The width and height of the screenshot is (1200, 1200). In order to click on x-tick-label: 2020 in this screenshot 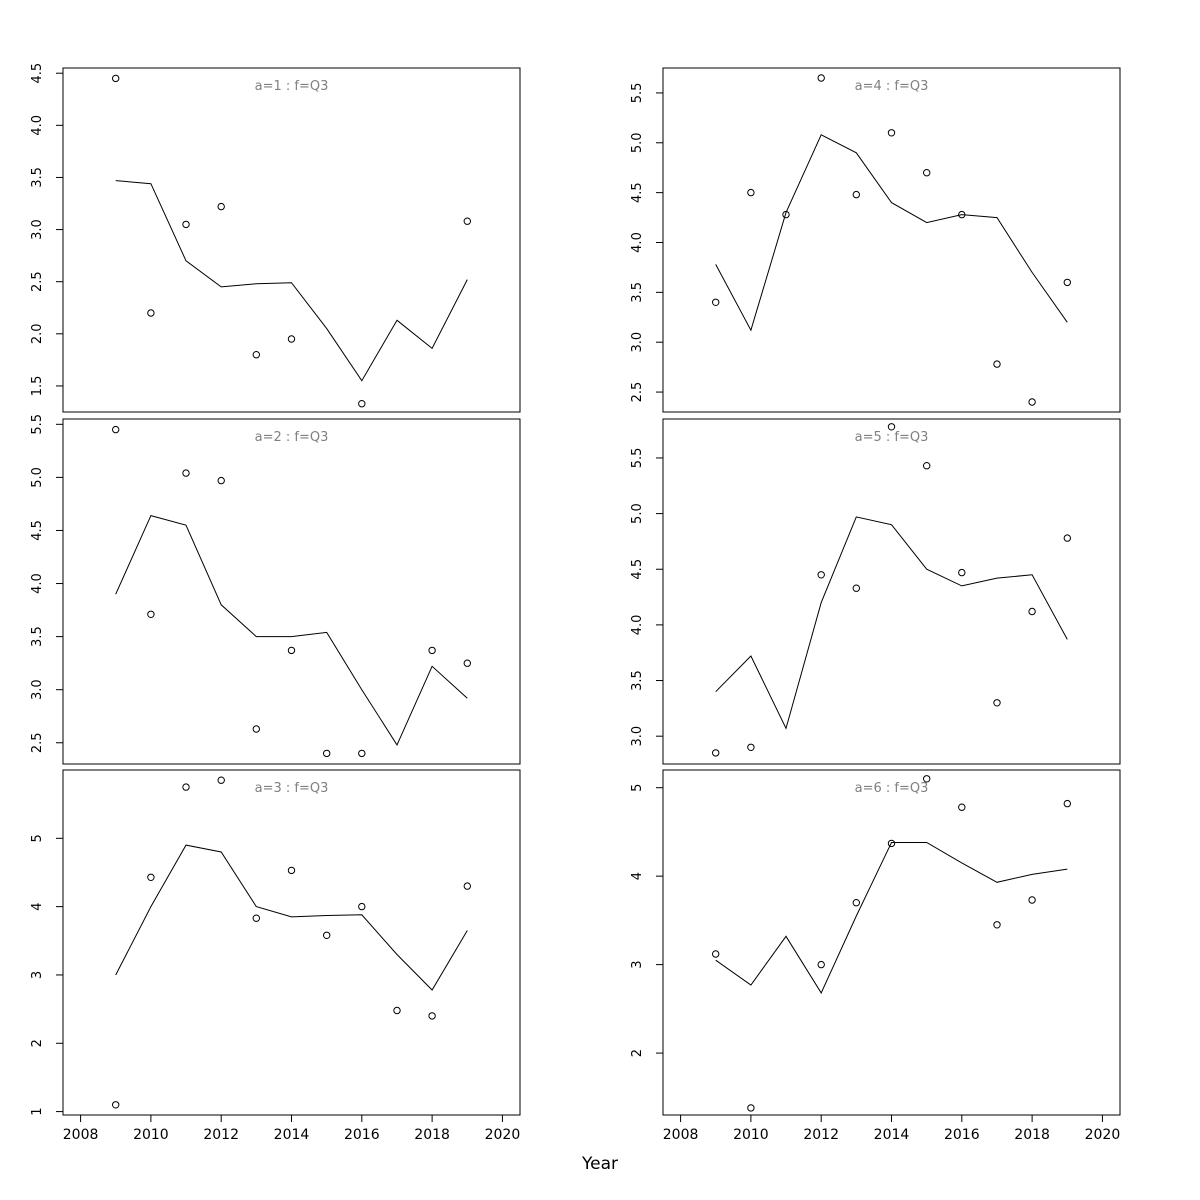, I will do `click(1103, 1135)`.